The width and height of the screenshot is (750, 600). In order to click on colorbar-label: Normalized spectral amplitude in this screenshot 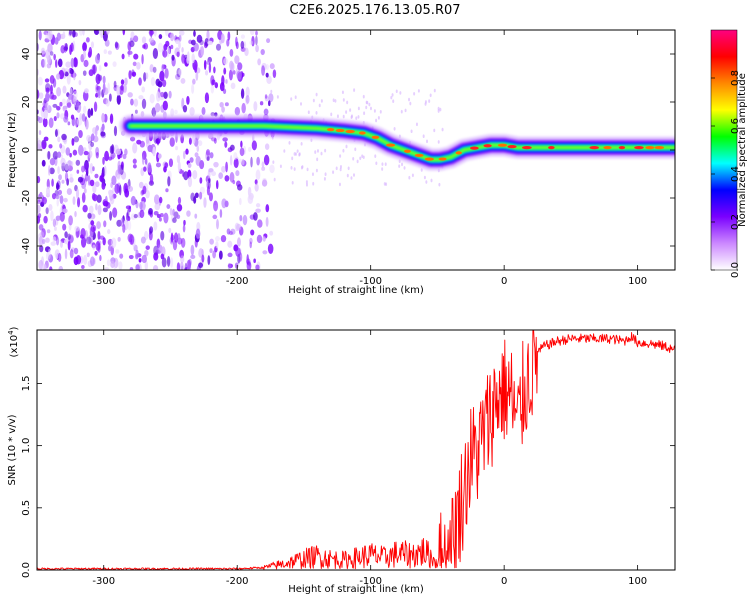, I will do `click(742, 150)`.